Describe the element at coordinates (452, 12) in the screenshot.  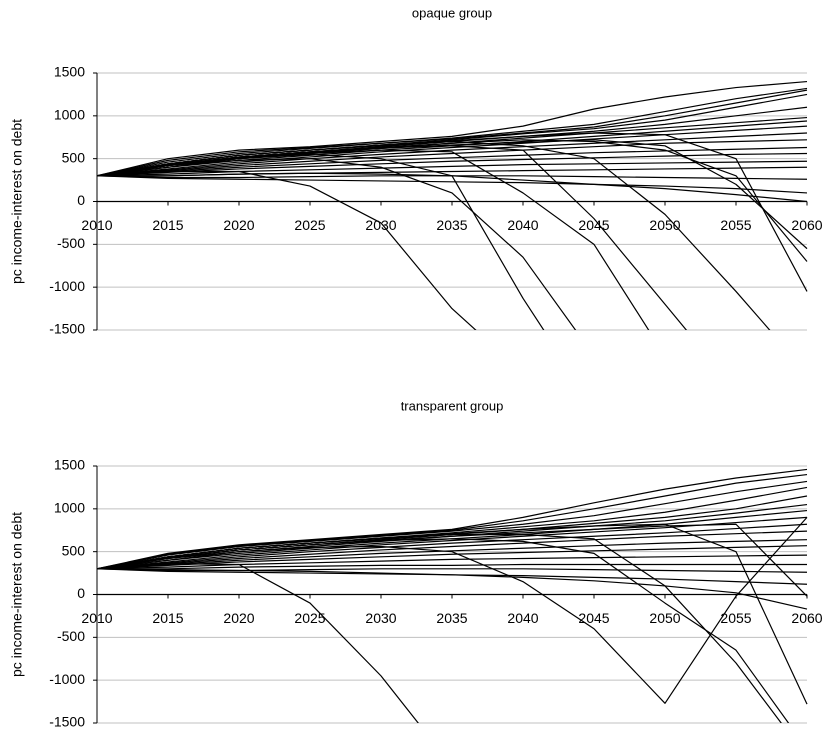
I see `chart-title: opaque group` at that location.